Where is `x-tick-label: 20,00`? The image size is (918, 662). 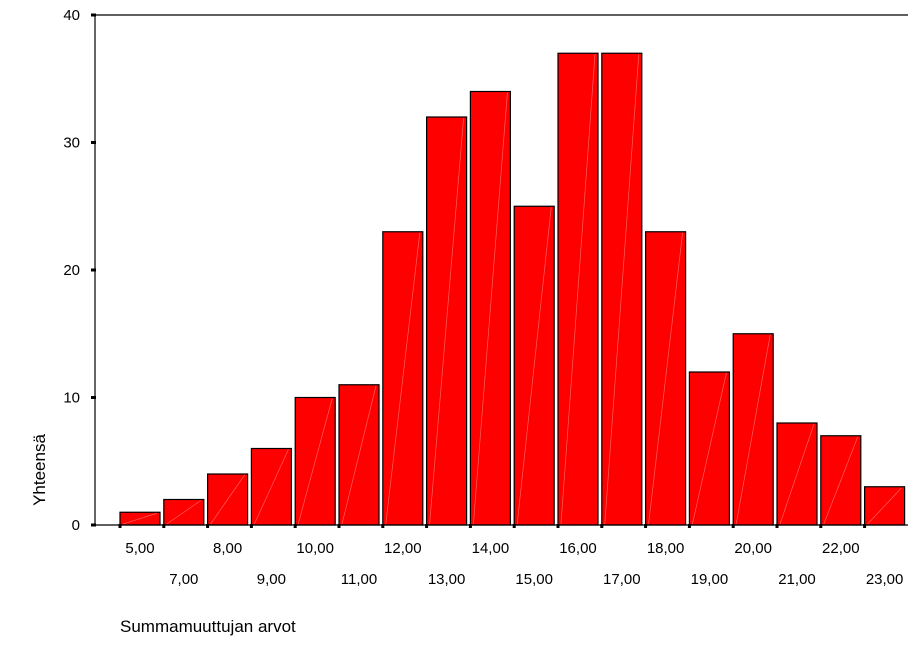
x-tick-label: 20,00 is located at coordinates (753, 548).